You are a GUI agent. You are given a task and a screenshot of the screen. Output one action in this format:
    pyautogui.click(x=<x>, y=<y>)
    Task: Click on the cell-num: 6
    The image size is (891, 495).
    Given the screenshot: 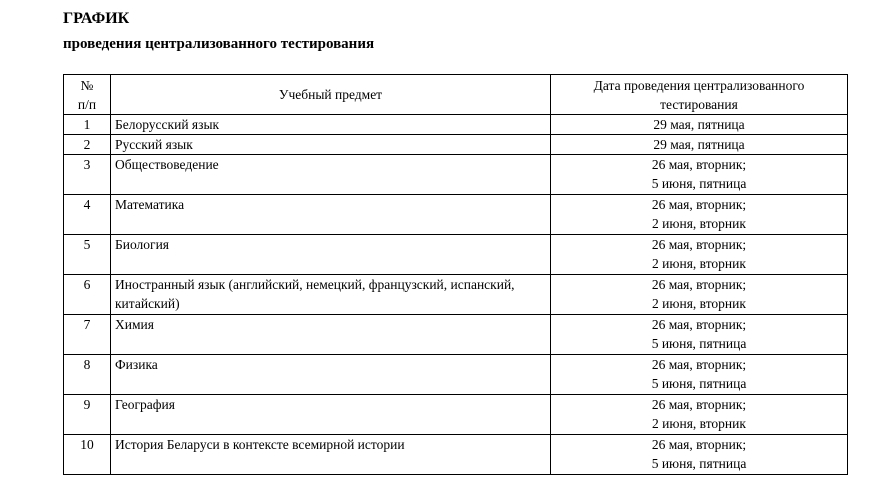 What is the action you would take?
    pyautogui.click(x=87, y=294)
    